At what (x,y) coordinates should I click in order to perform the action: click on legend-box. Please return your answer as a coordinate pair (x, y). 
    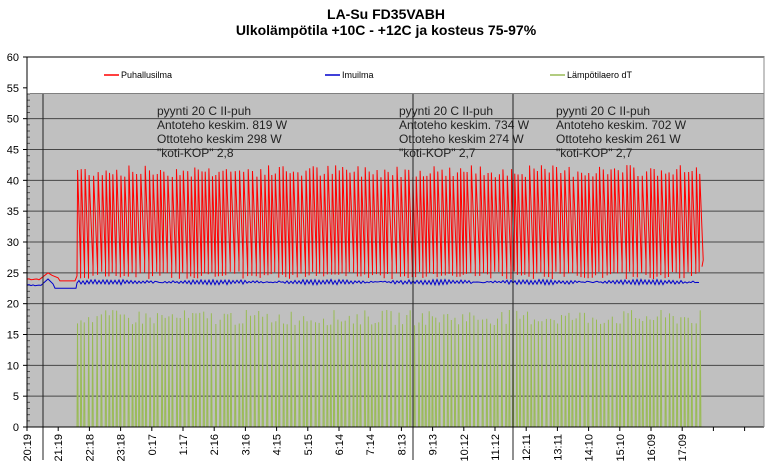
    Looking at the image, I should click on (395, 75).